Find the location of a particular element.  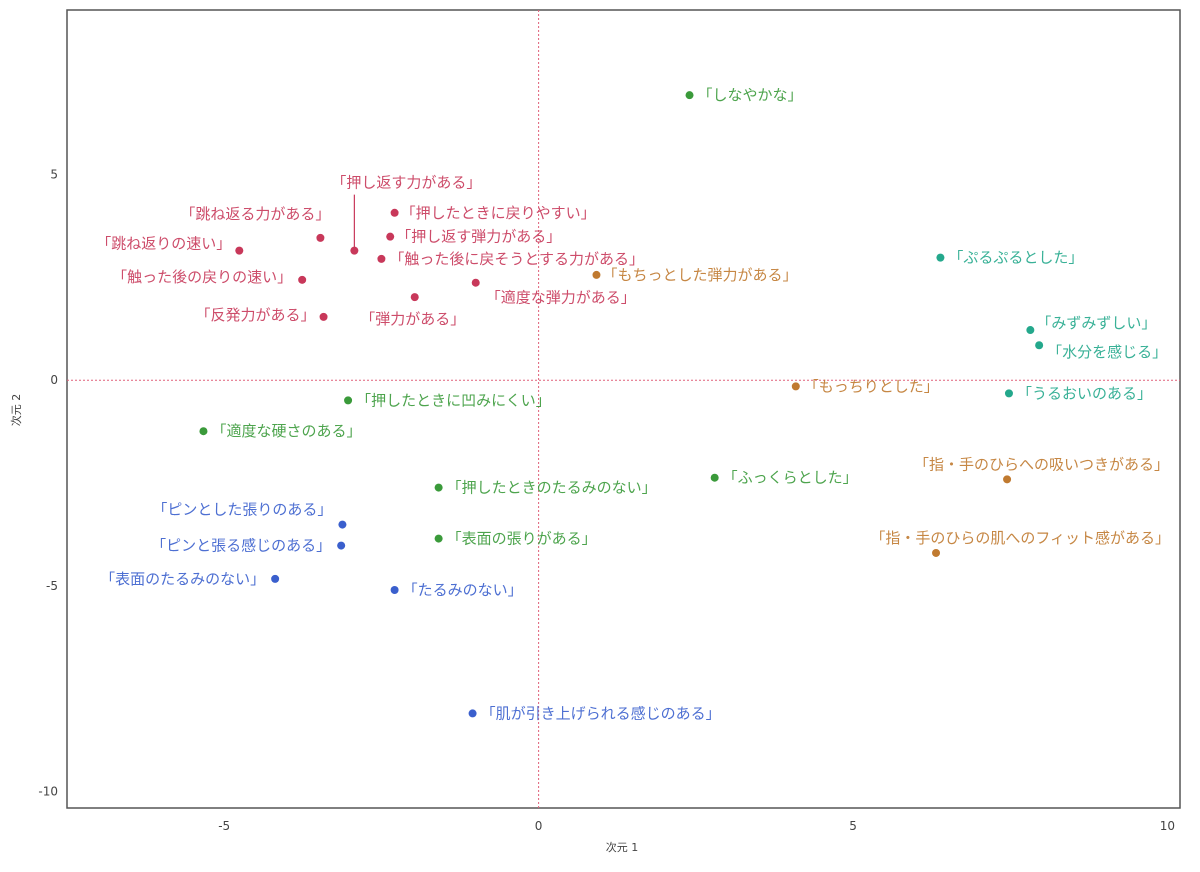

data-point: 「肌が引き上げられる感じのある」 is located at coordinates (594, 713).